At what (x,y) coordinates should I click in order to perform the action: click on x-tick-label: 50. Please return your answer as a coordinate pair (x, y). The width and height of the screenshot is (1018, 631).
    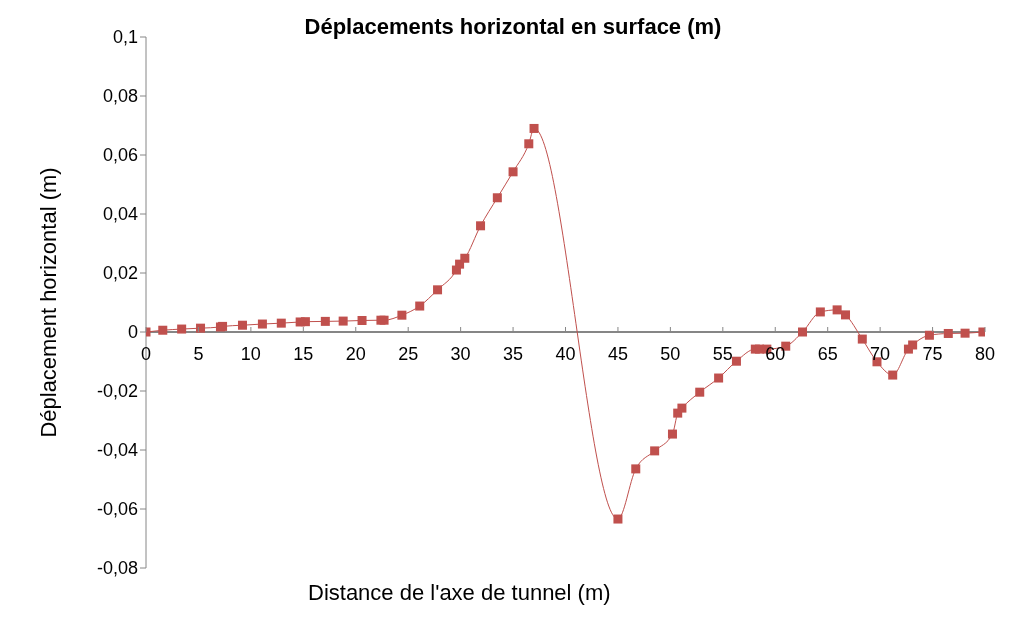
    Looking at the image, I should click on (670, 354).